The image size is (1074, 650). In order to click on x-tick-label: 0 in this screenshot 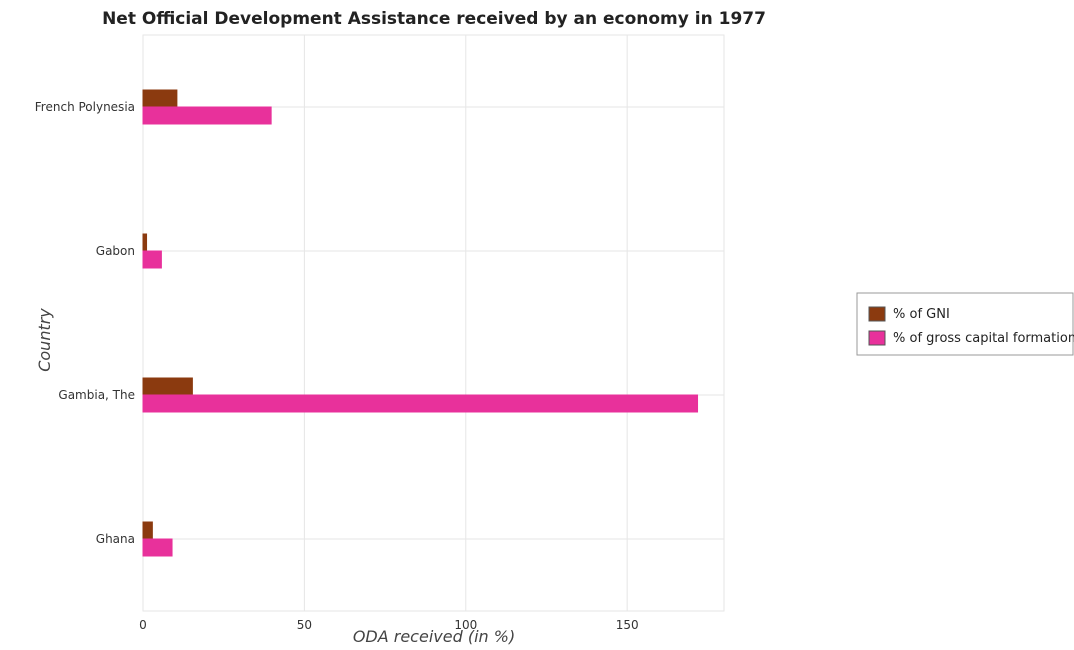, I will do `click(143, 625)`.